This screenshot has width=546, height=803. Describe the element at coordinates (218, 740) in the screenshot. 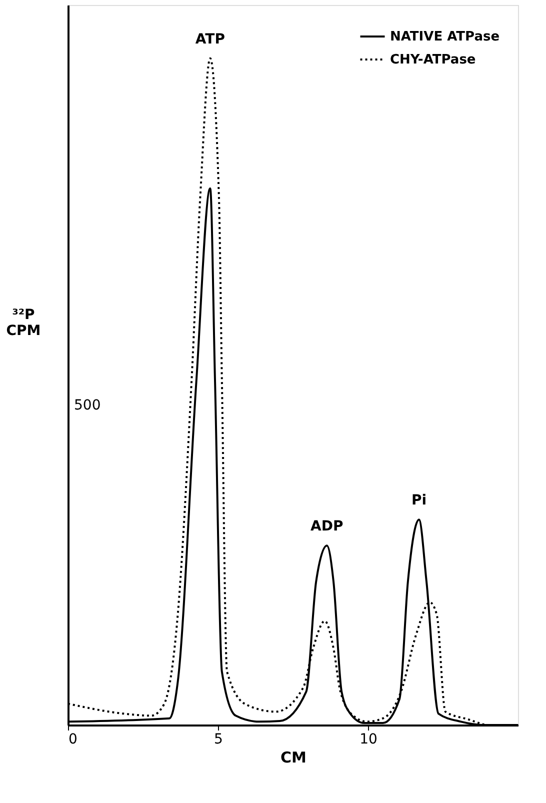

I see `x-tick-label: 5` at that location.